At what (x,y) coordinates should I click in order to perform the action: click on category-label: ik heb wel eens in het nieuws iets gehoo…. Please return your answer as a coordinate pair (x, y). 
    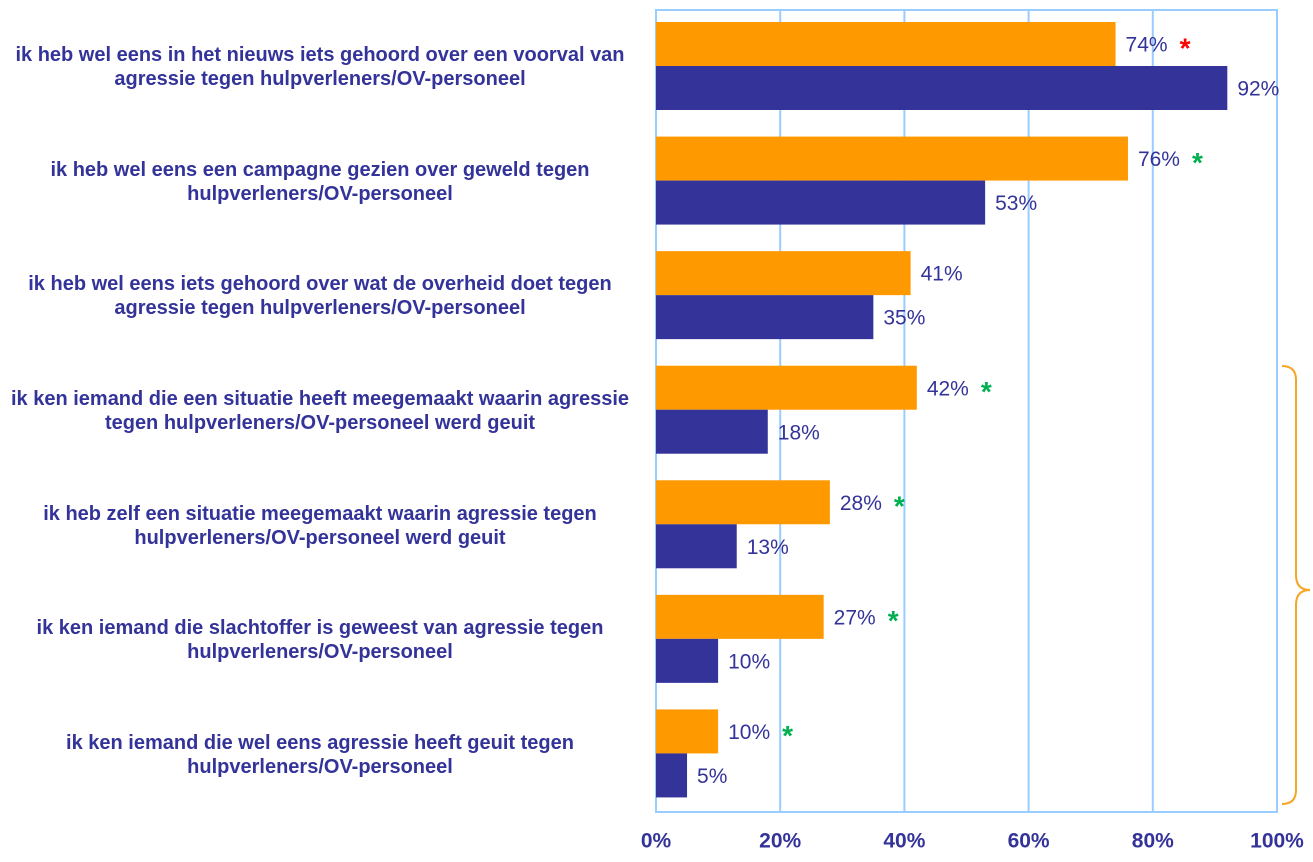
    Looking at the image, I should click on (320, 67).